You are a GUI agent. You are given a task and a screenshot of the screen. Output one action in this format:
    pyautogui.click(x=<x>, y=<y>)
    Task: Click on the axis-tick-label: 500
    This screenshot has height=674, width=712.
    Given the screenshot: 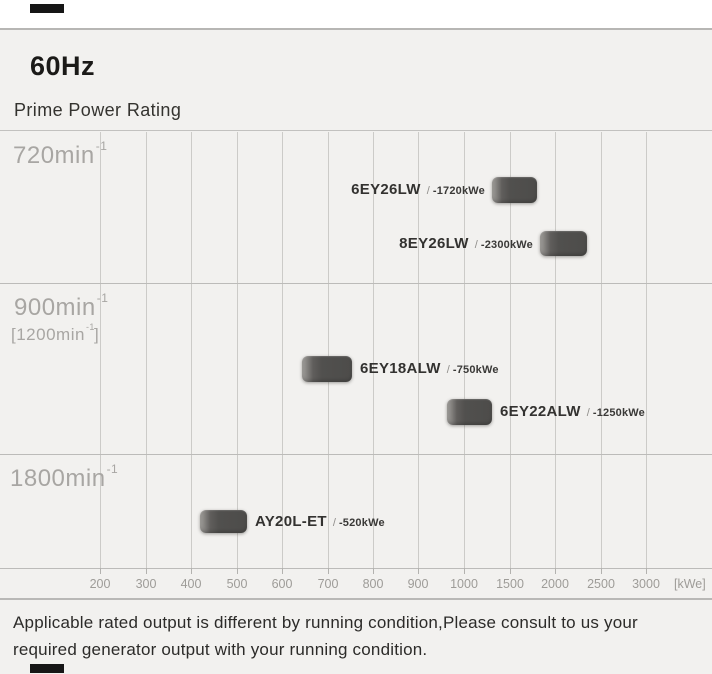 What is the action you would take?
    pyautogui.click(x=237, y=584)
    